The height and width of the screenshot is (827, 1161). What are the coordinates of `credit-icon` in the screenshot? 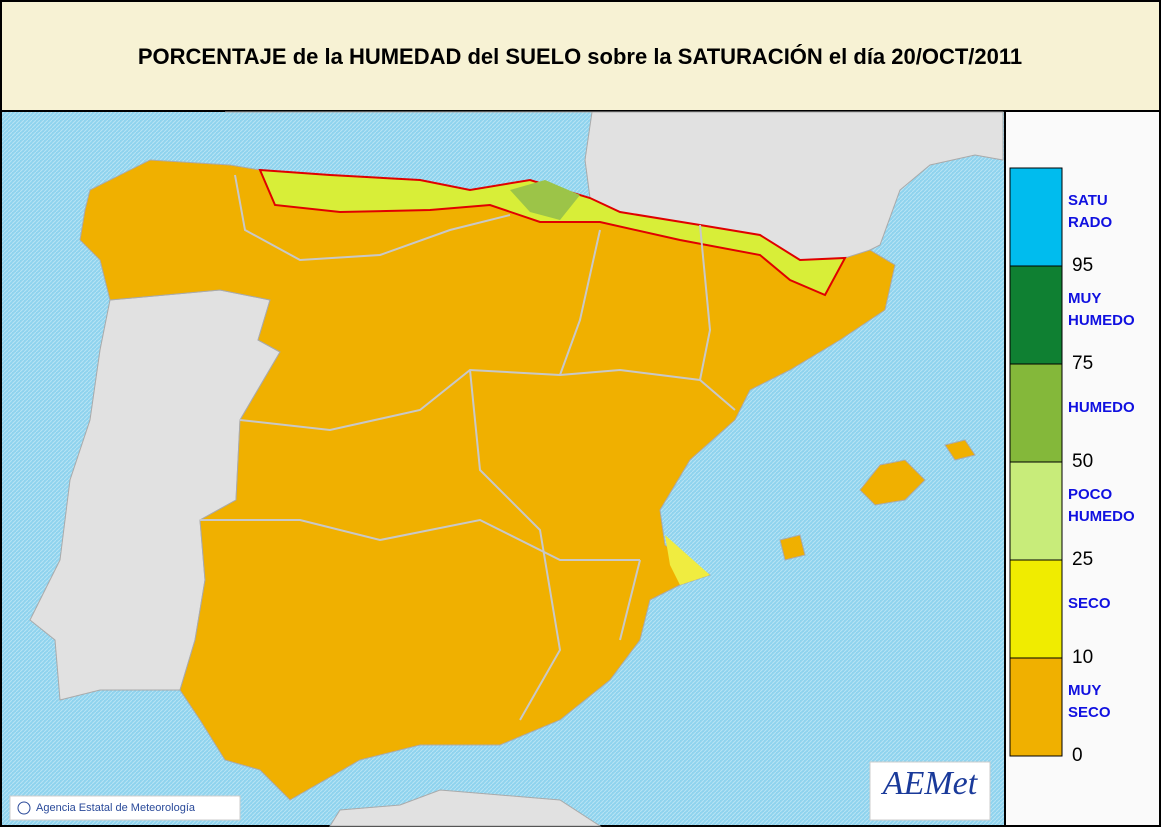 It's located at (24, 808).